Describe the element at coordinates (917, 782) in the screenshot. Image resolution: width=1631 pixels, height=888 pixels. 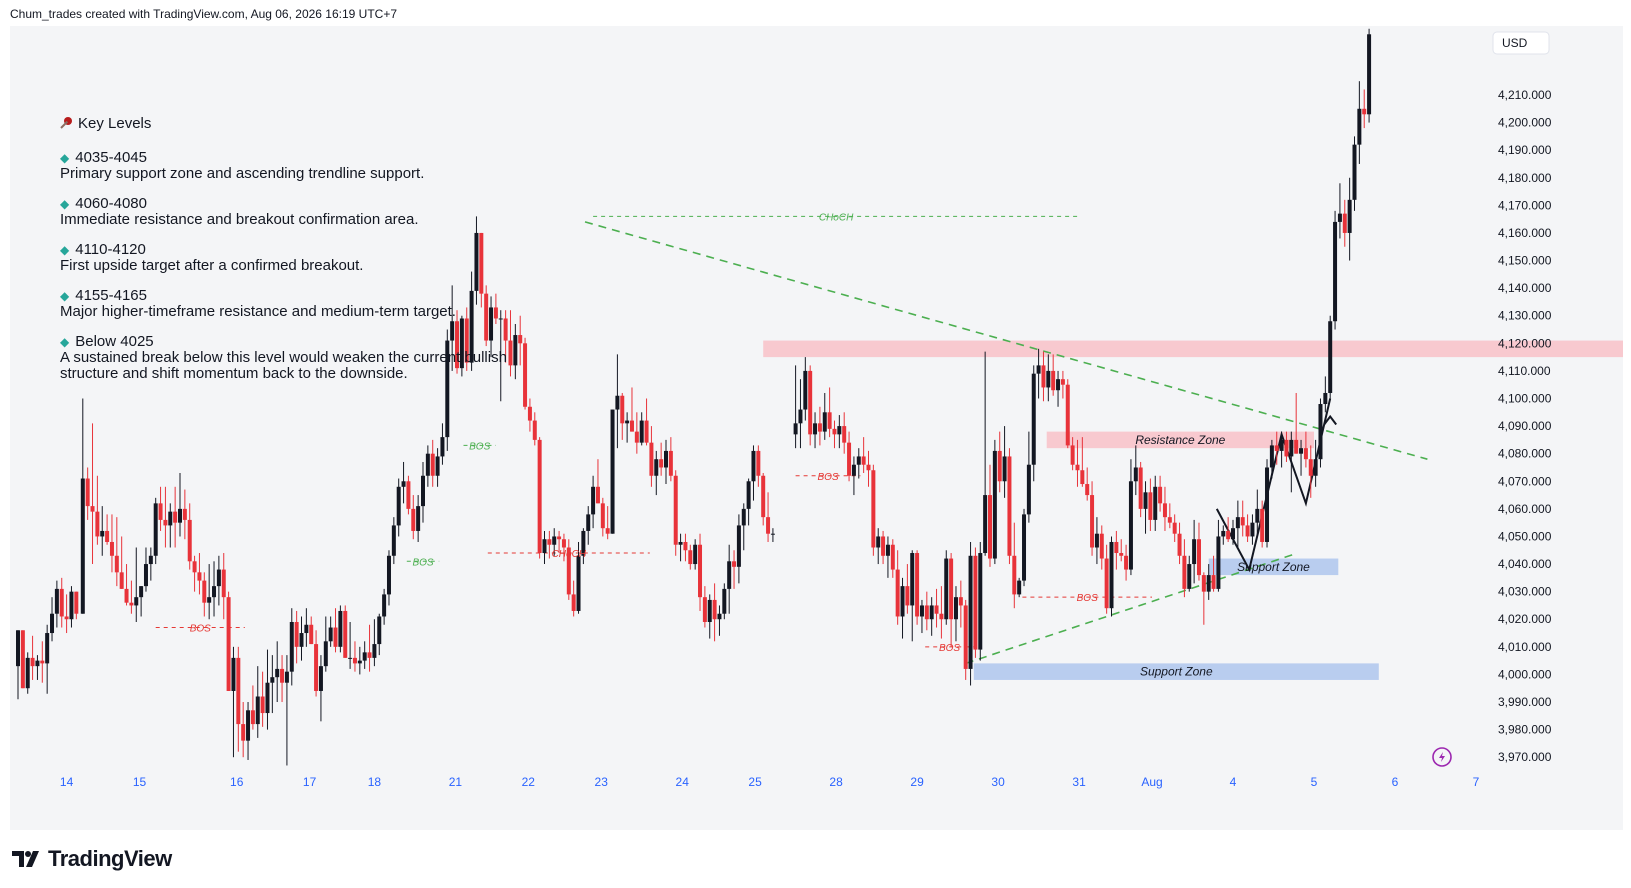
I see `x-tick-label: 29` at that location.